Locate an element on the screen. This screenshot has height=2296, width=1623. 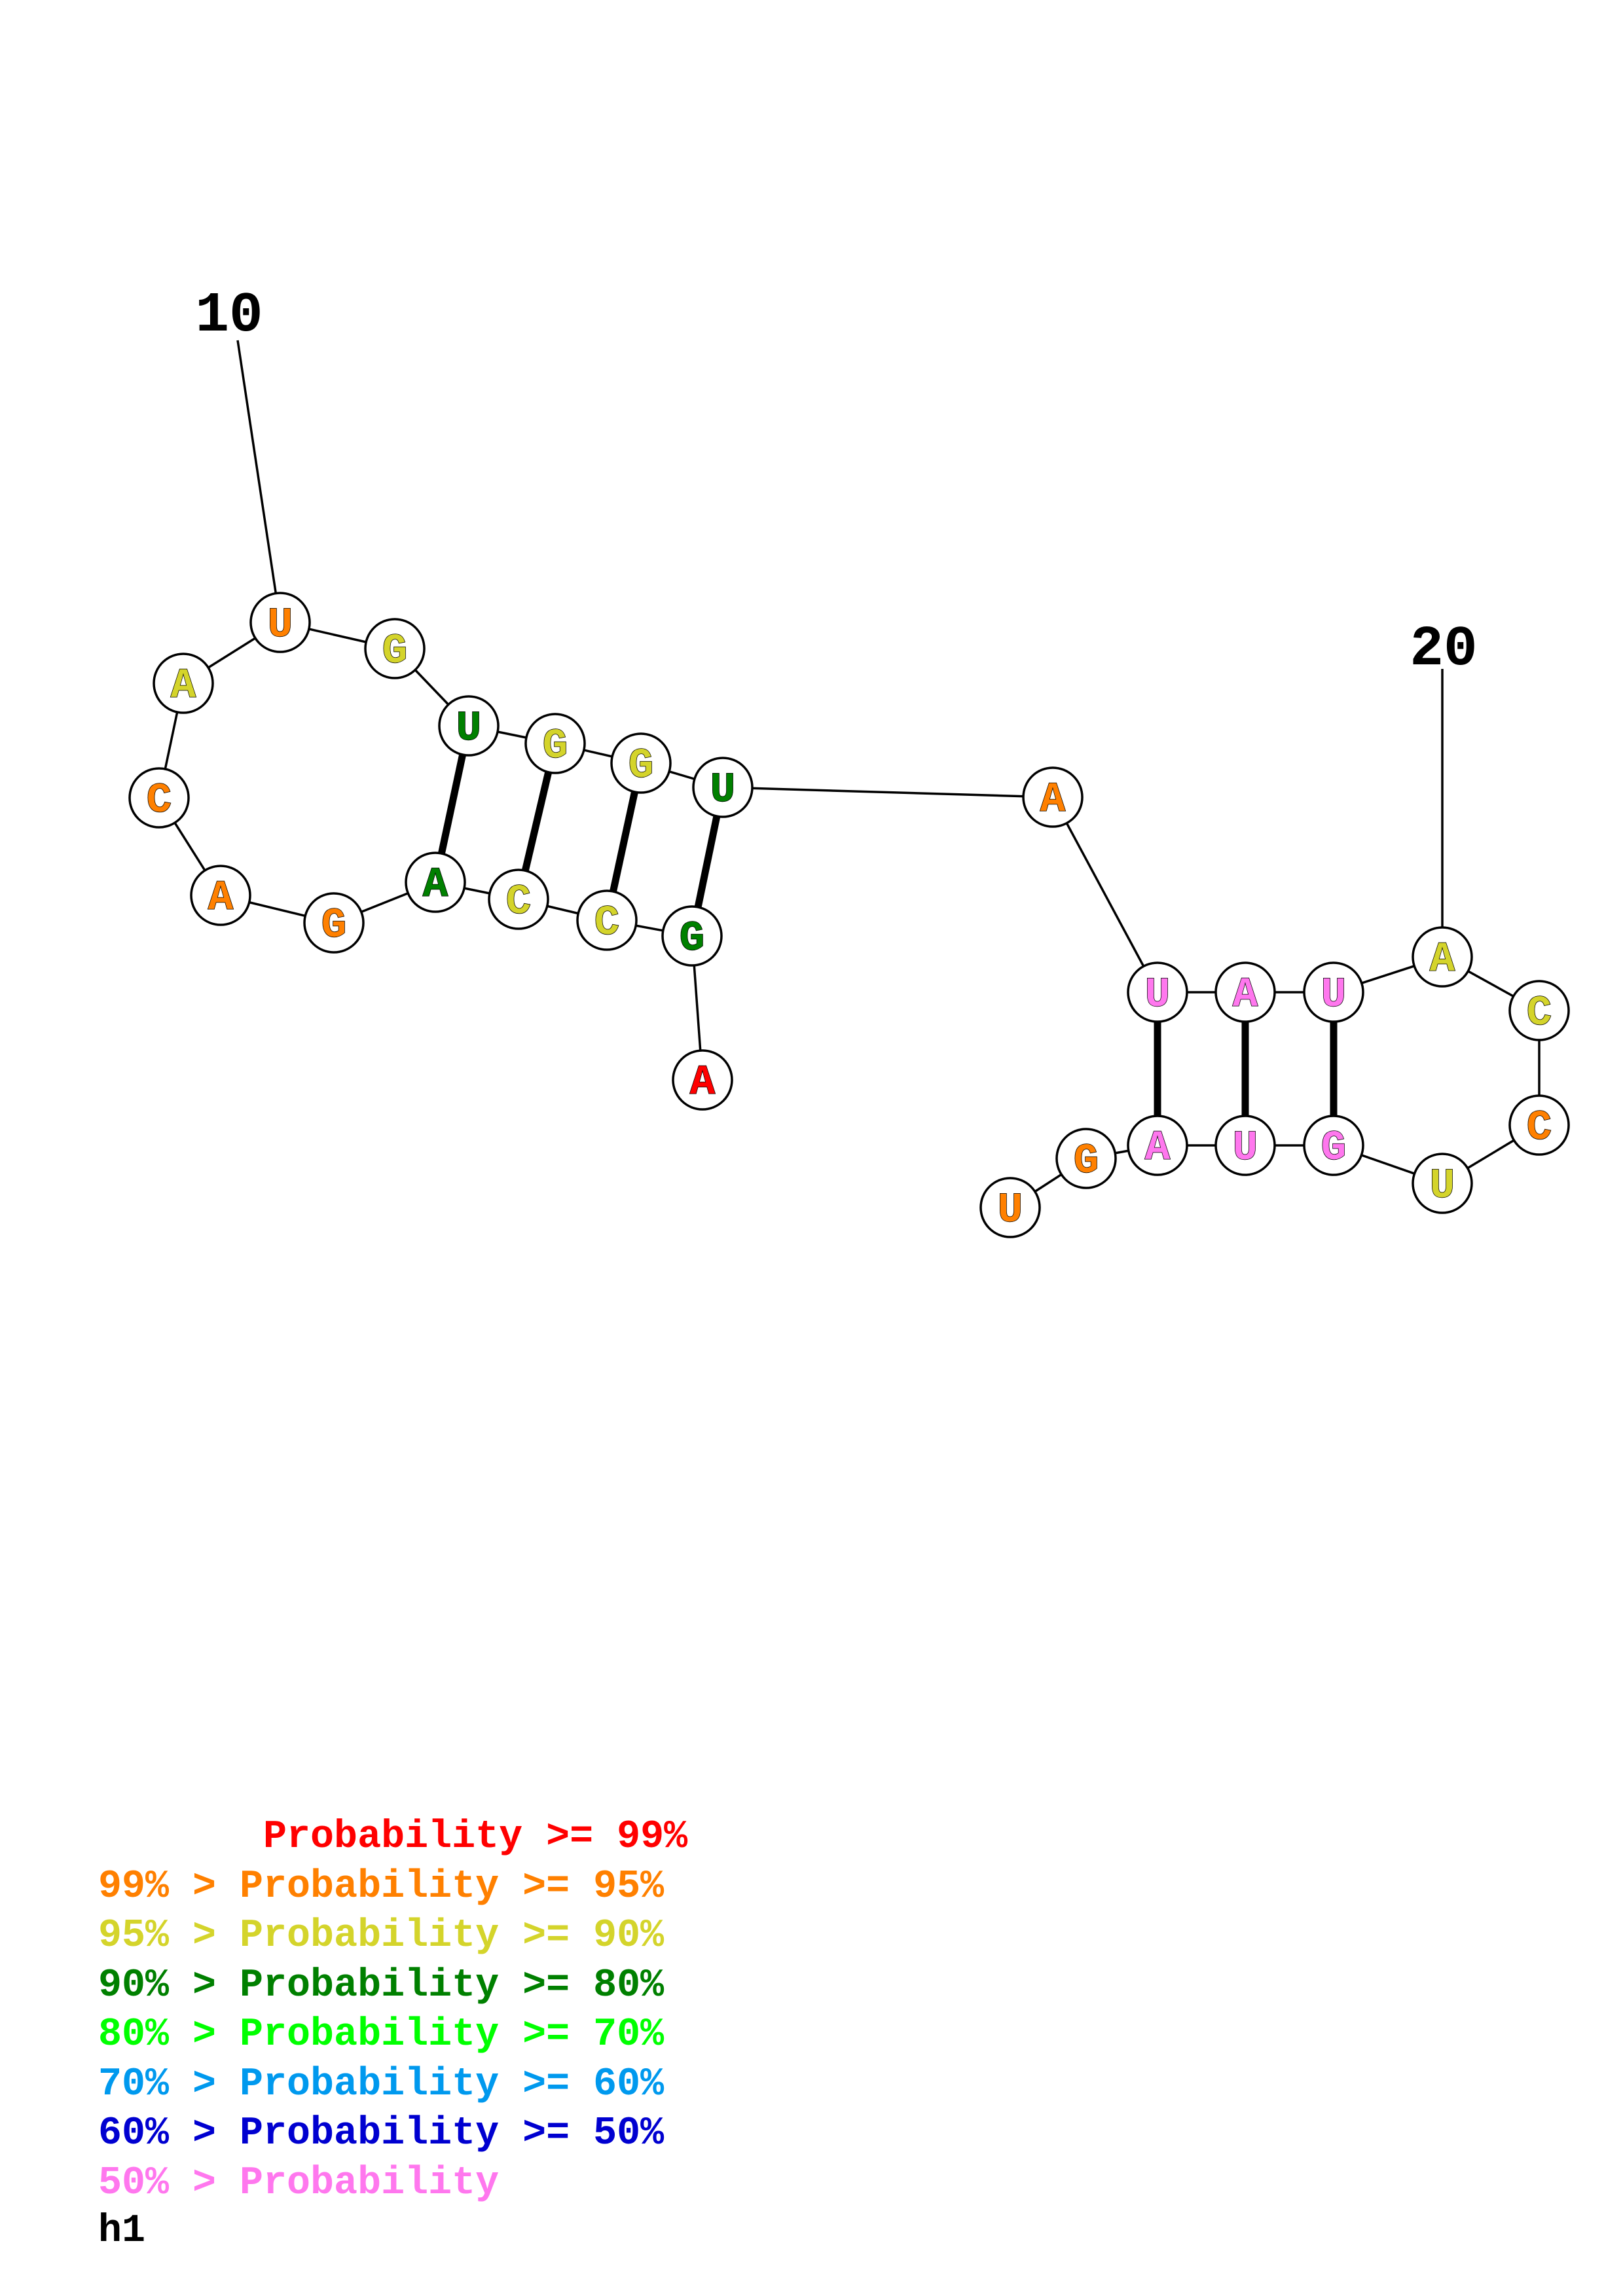
legend-row: 60% > Probability >= 50% is located at coordinates (381, 2133).